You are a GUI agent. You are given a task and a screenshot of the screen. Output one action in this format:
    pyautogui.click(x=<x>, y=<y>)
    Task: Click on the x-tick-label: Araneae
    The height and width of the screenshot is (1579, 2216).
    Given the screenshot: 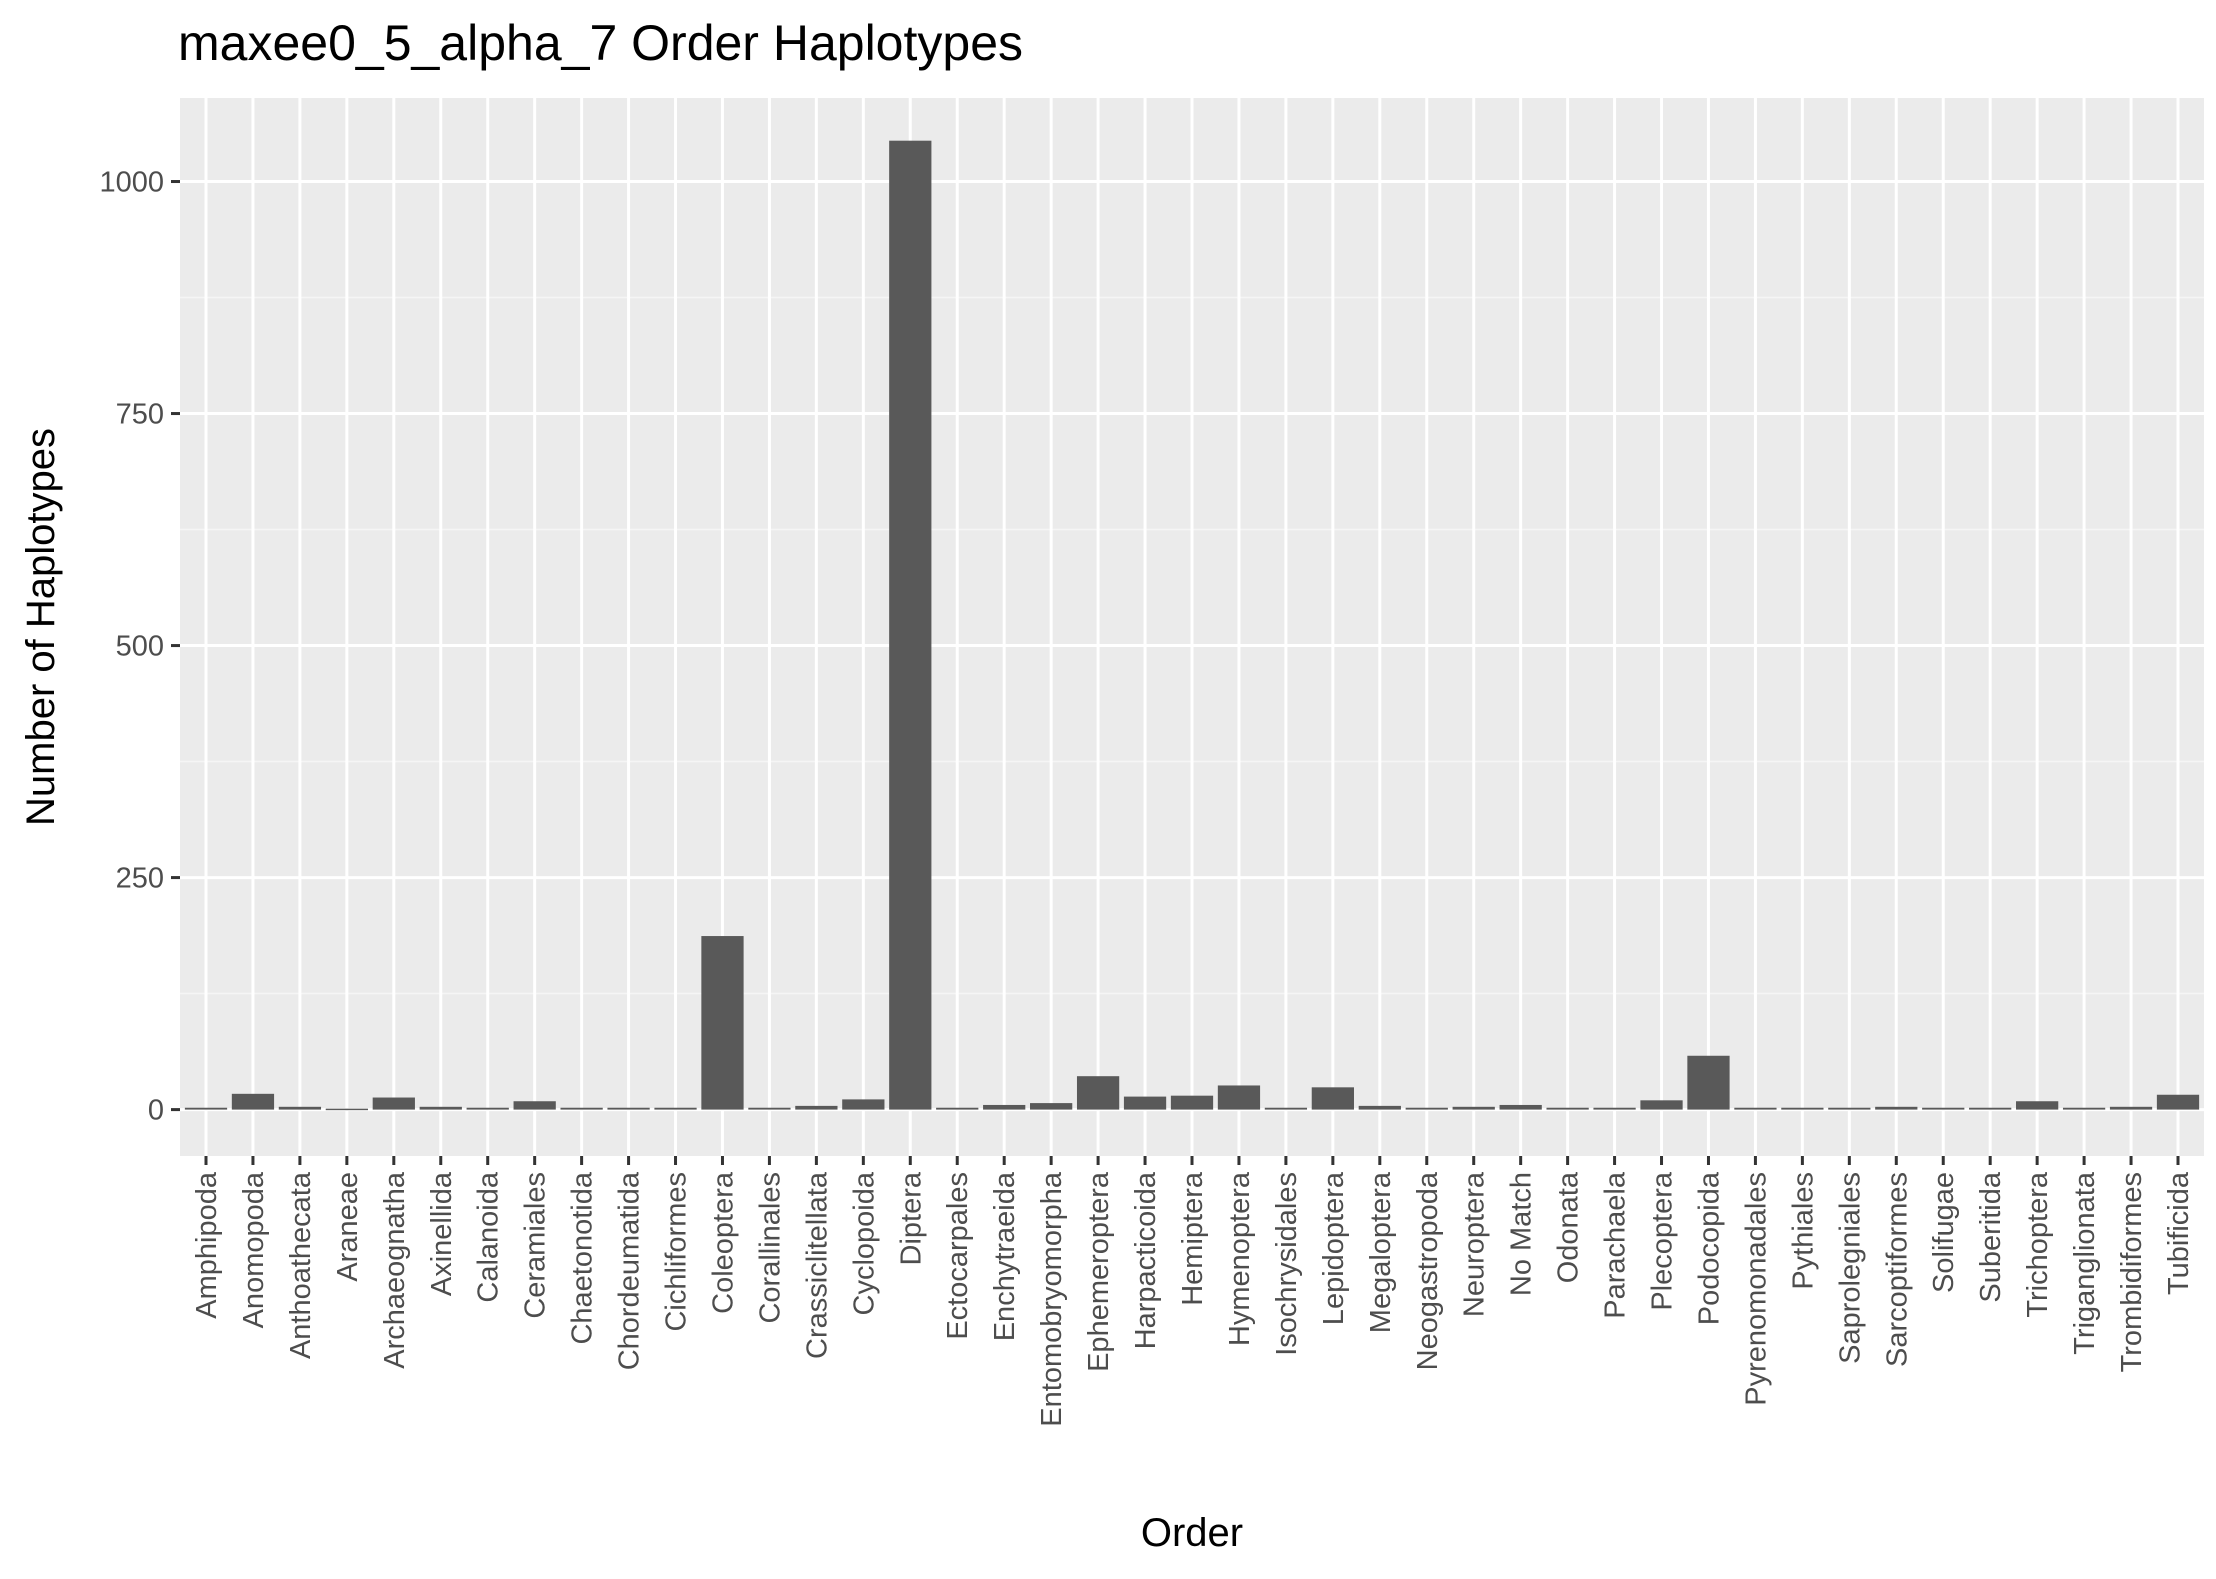 What is the action you would take?
    pyautogui.click(x=348, y=1227)
    